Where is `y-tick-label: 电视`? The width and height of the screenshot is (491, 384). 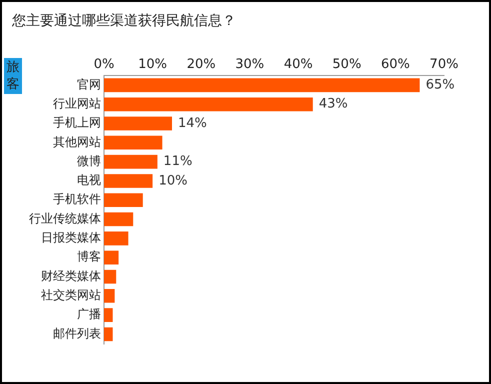
y-tick-label: 电视 is located at coordinates (89, 180).